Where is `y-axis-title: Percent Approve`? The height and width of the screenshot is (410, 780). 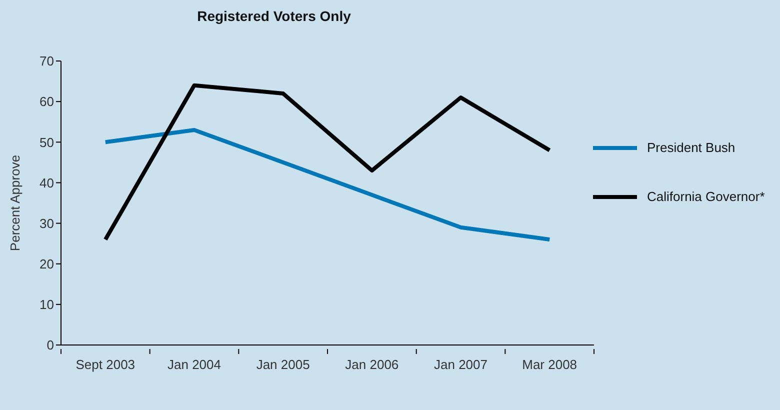
y-axis-title: Percent Approve is located at coordinates (15, 203).